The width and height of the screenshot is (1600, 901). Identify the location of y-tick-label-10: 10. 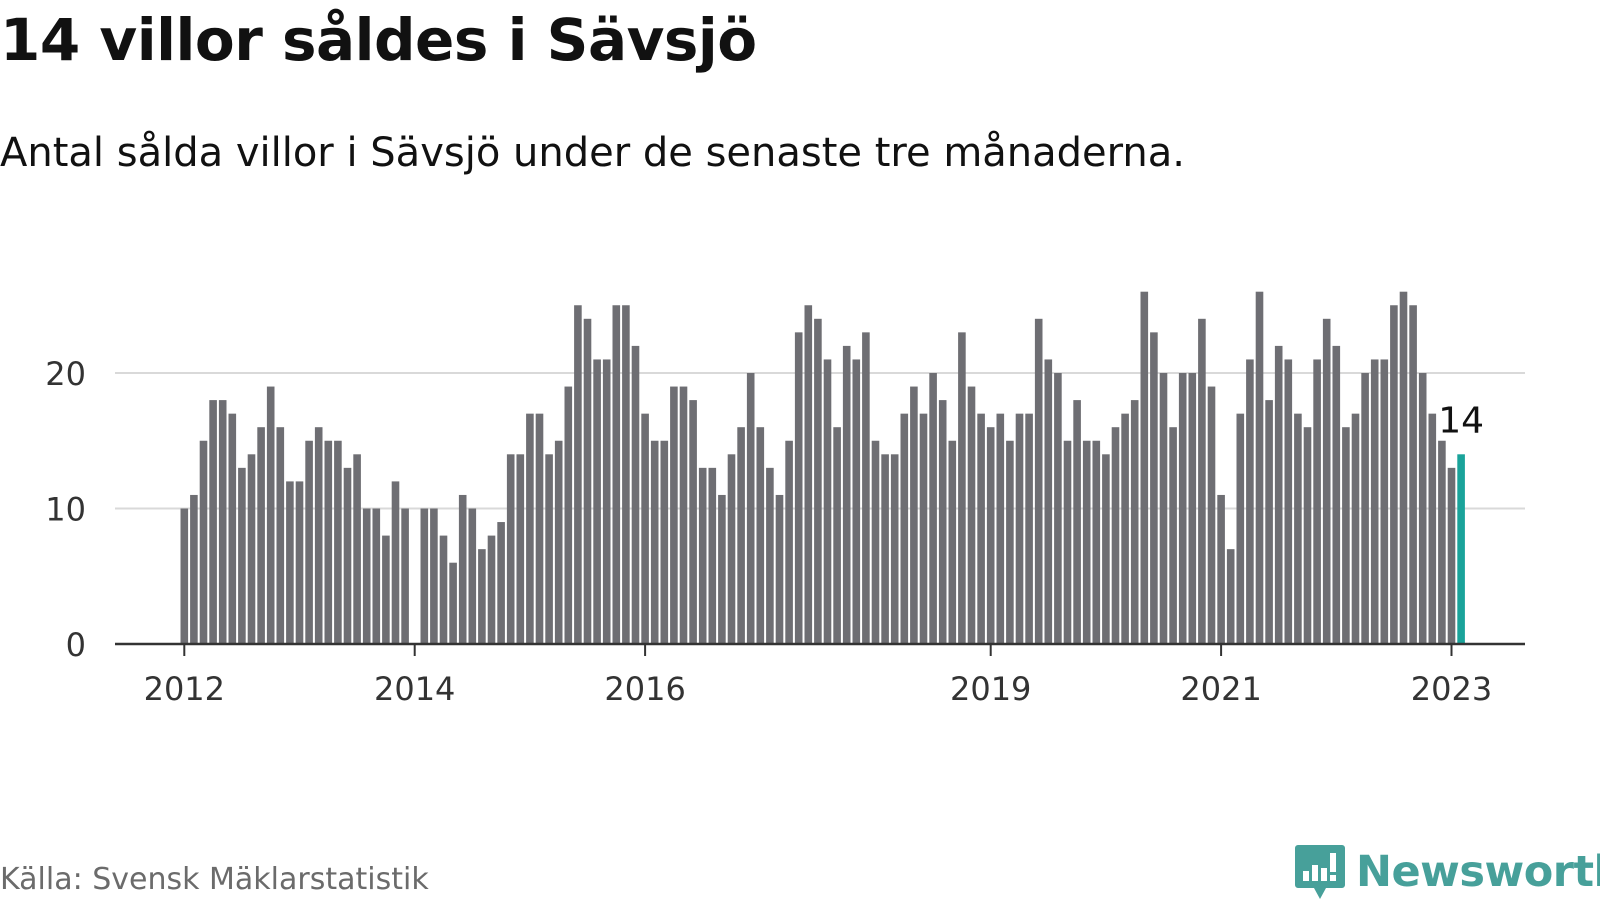
(65, 510).